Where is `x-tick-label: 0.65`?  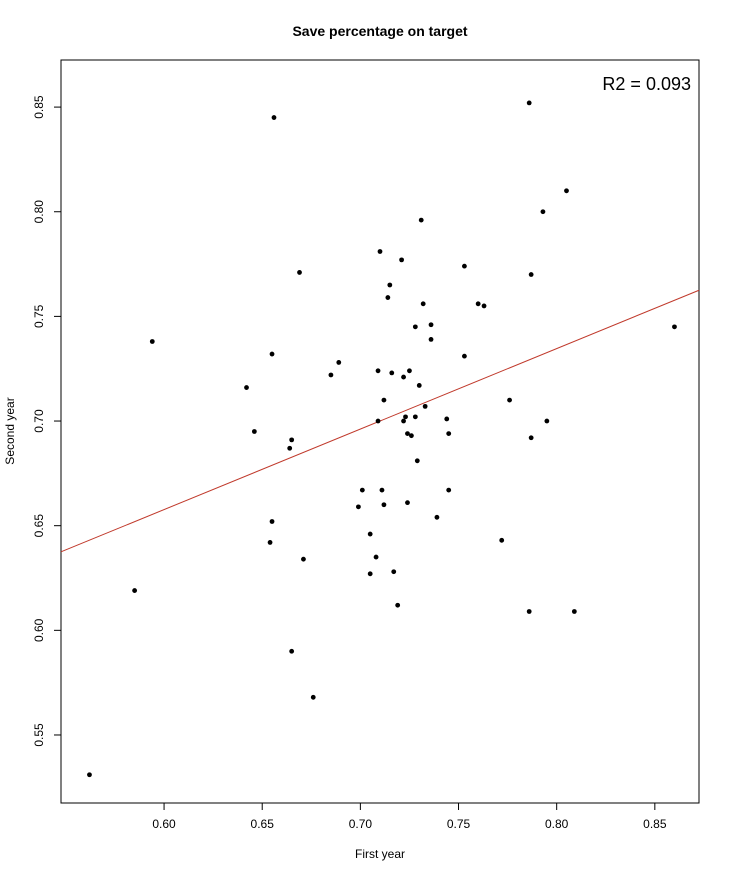 x-tick-label: 0.65 is located at coordinates (263, 824).